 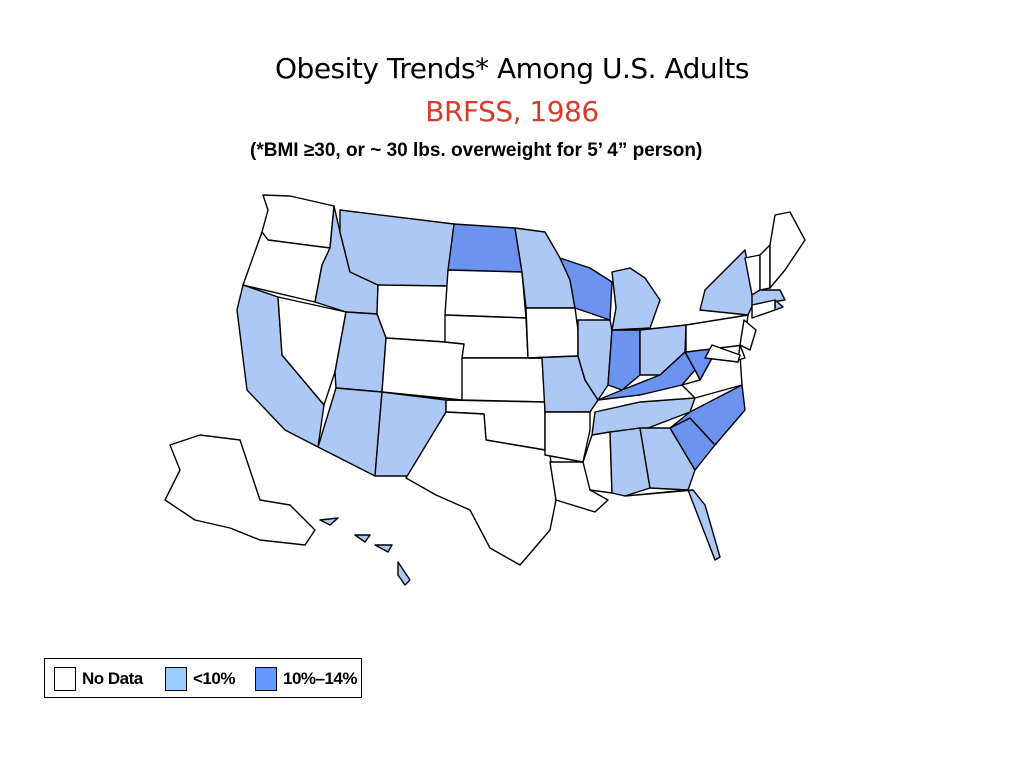 I want to click on legend-item-10-14: 10%–14%, so click(x=306, y=679).